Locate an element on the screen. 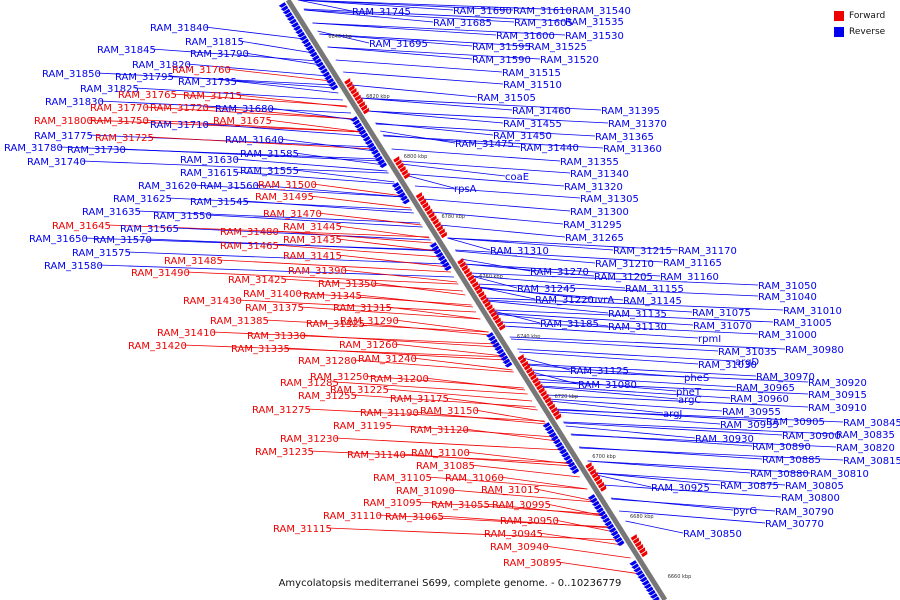 Image resolution: width=900 pixels, height=600 pixels. gene-label: RAM_31055 is located at coordinates (460, 505).